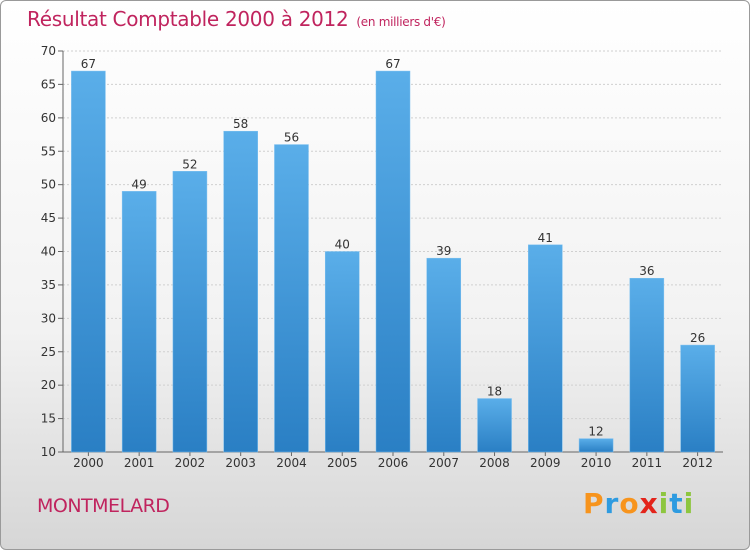 The width and height of the screenshot is (750, 550). What do you see at coordinates (676, 503) in the screenshot?
I see `logo-letter: t` at bounding box center [676, 503].